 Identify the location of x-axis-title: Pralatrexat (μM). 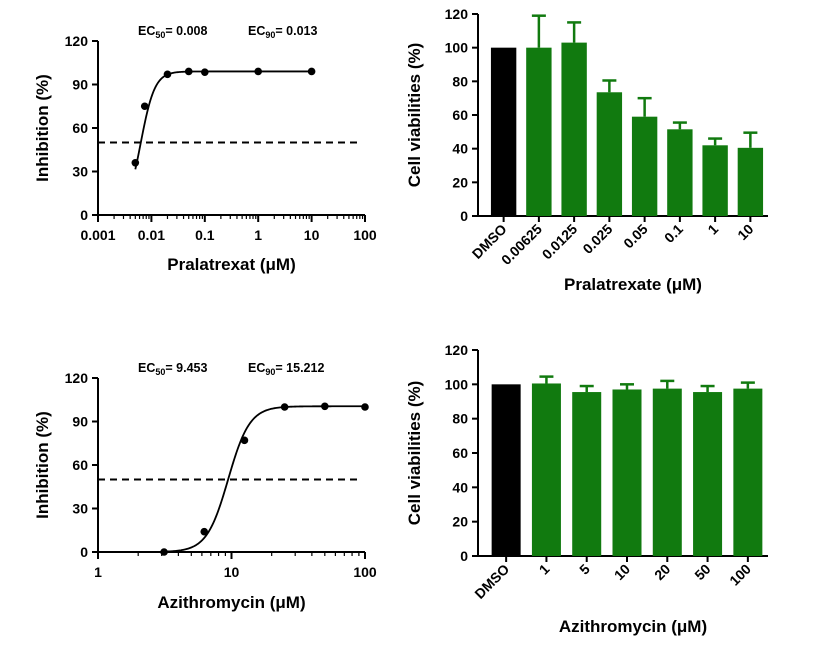
(231, 264).